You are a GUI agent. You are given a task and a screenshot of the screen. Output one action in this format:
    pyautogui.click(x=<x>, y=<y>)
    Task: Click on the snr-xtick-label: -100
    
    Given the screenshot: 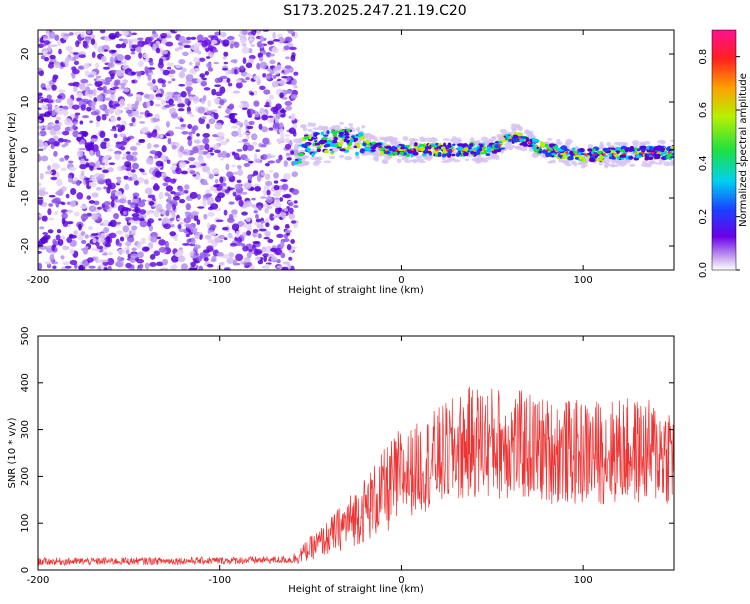 What is the action you would take?
    pyautogui.click(x=219, y=580)
    